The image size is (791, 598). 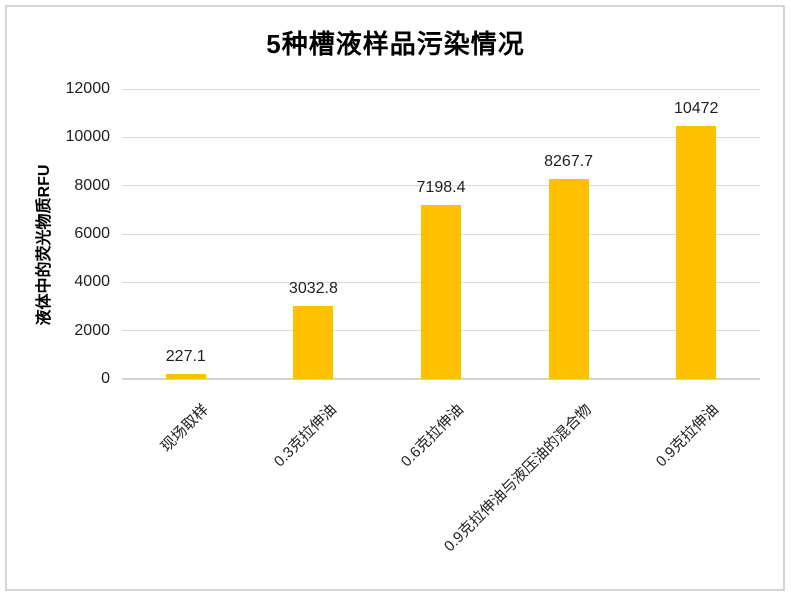 I want to click on y-tick-label: 8000, so click(x=92, y=185).